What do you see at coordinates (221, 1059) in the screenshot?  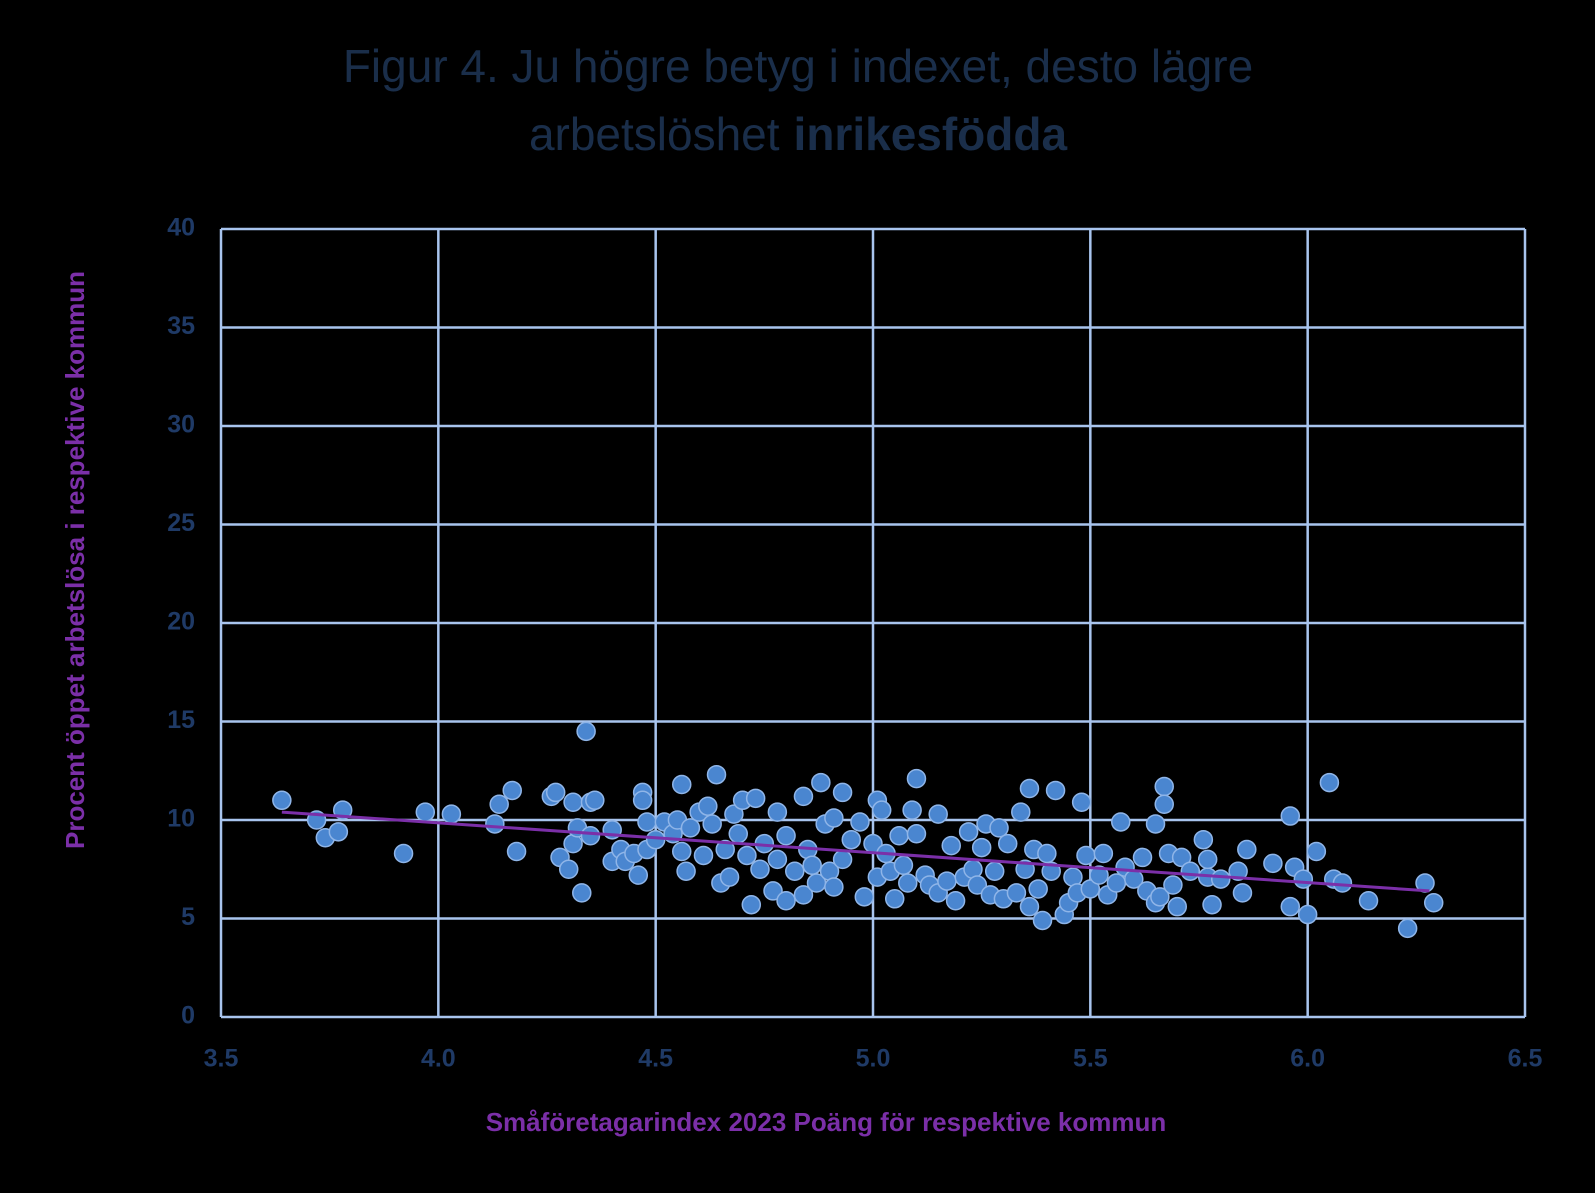 I see `x-tick-label: 3.5` at bounding box center [221, 1059].